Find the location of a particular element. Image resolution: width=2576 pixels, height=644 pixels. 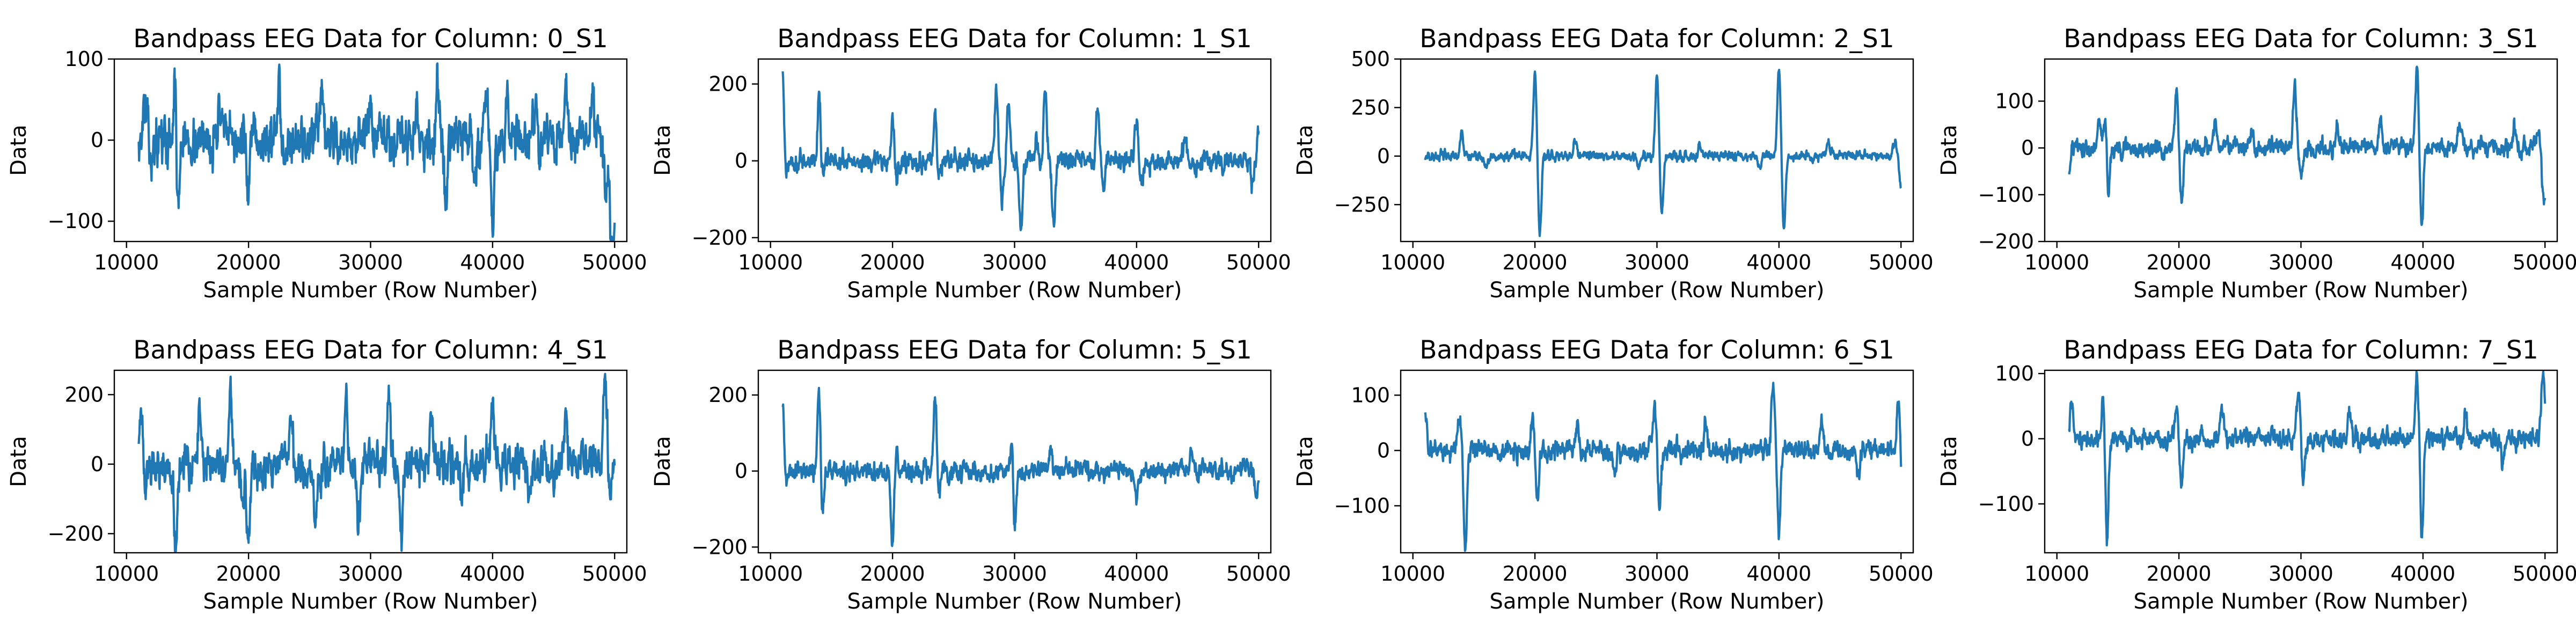

y-tick-label: −250 is located at coordinates (1362, 204).